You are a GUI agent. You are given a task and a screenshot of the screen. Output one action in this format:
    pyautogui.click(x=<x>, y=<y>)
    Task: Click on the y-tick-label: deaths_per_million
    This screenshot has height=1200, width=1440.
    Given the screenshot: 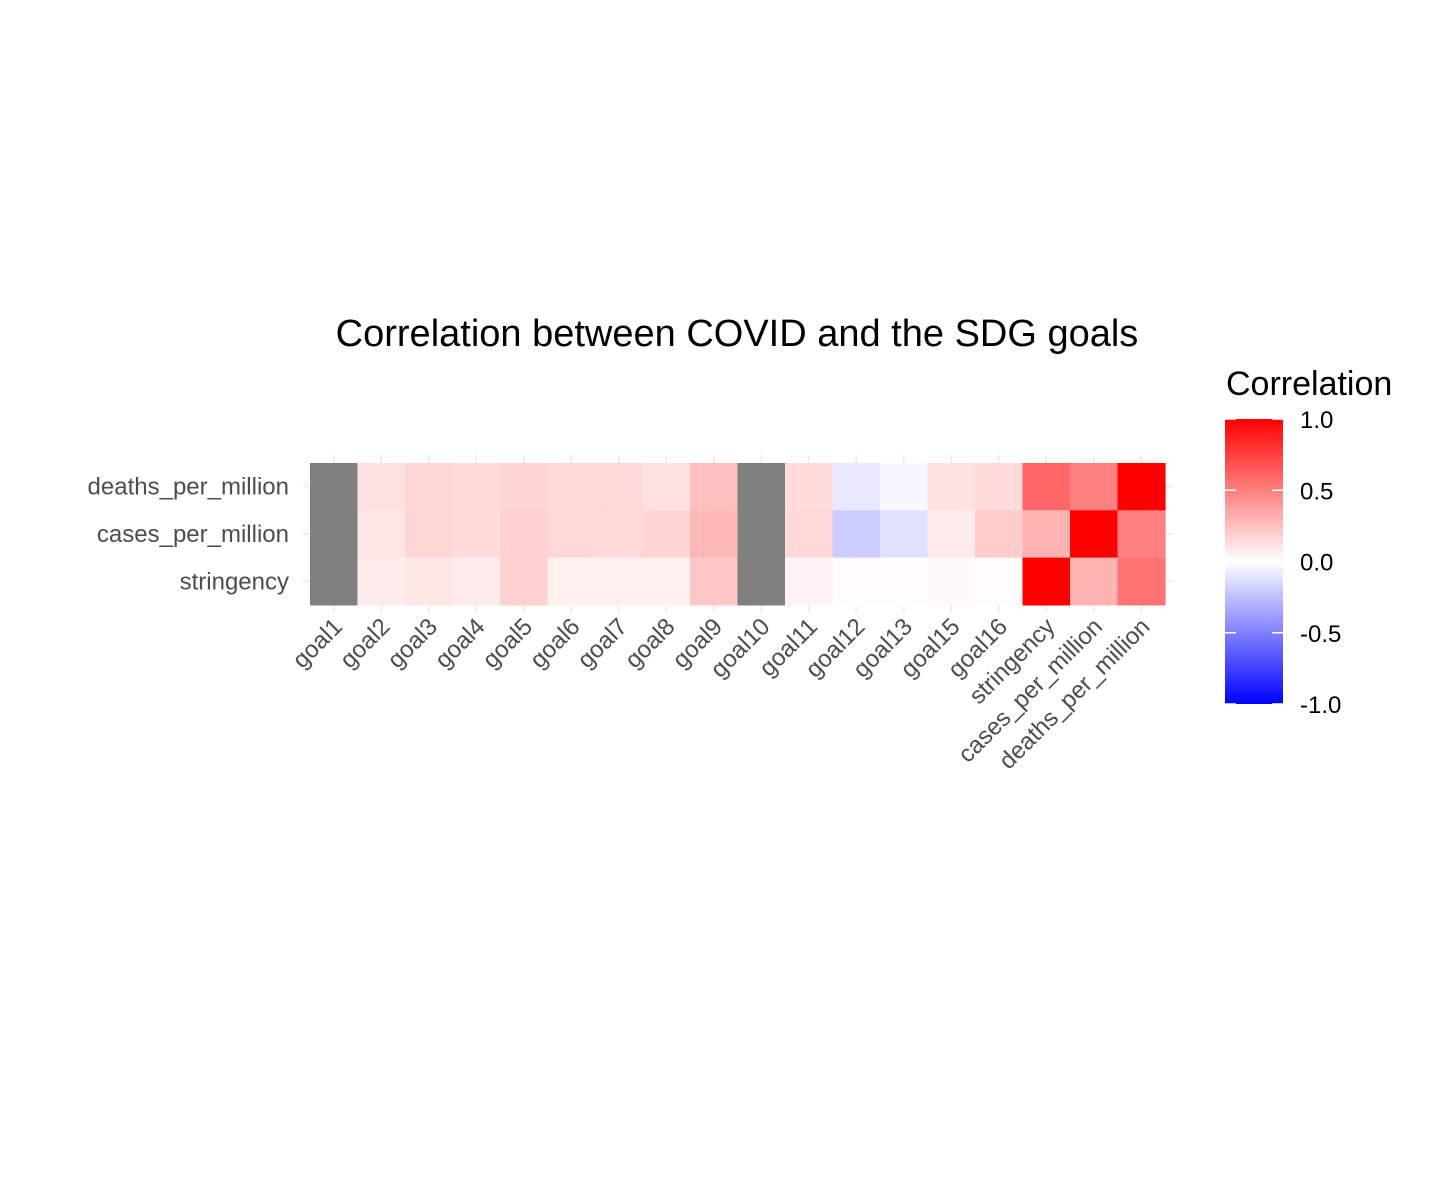 What is the action you would take?
    pyautogui.click(x=188, y=487)
    